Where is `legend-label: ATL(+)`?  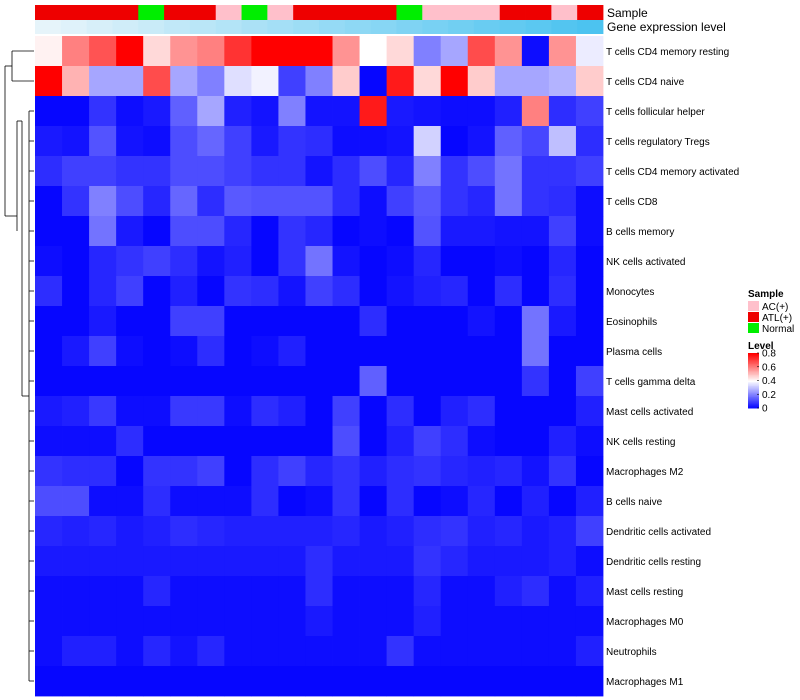 legend-label: ATL(+) is located at coordinates (777, 318).